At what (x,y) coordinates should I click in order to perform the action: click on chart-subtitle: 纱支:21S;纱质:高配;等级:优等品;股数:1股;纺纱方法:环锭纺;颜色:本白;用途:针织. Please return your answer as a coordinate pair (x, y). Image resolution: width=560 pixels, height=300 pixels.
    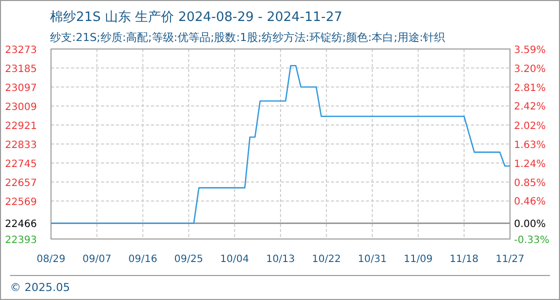
    Looking at the image, I should click on (248, 37).